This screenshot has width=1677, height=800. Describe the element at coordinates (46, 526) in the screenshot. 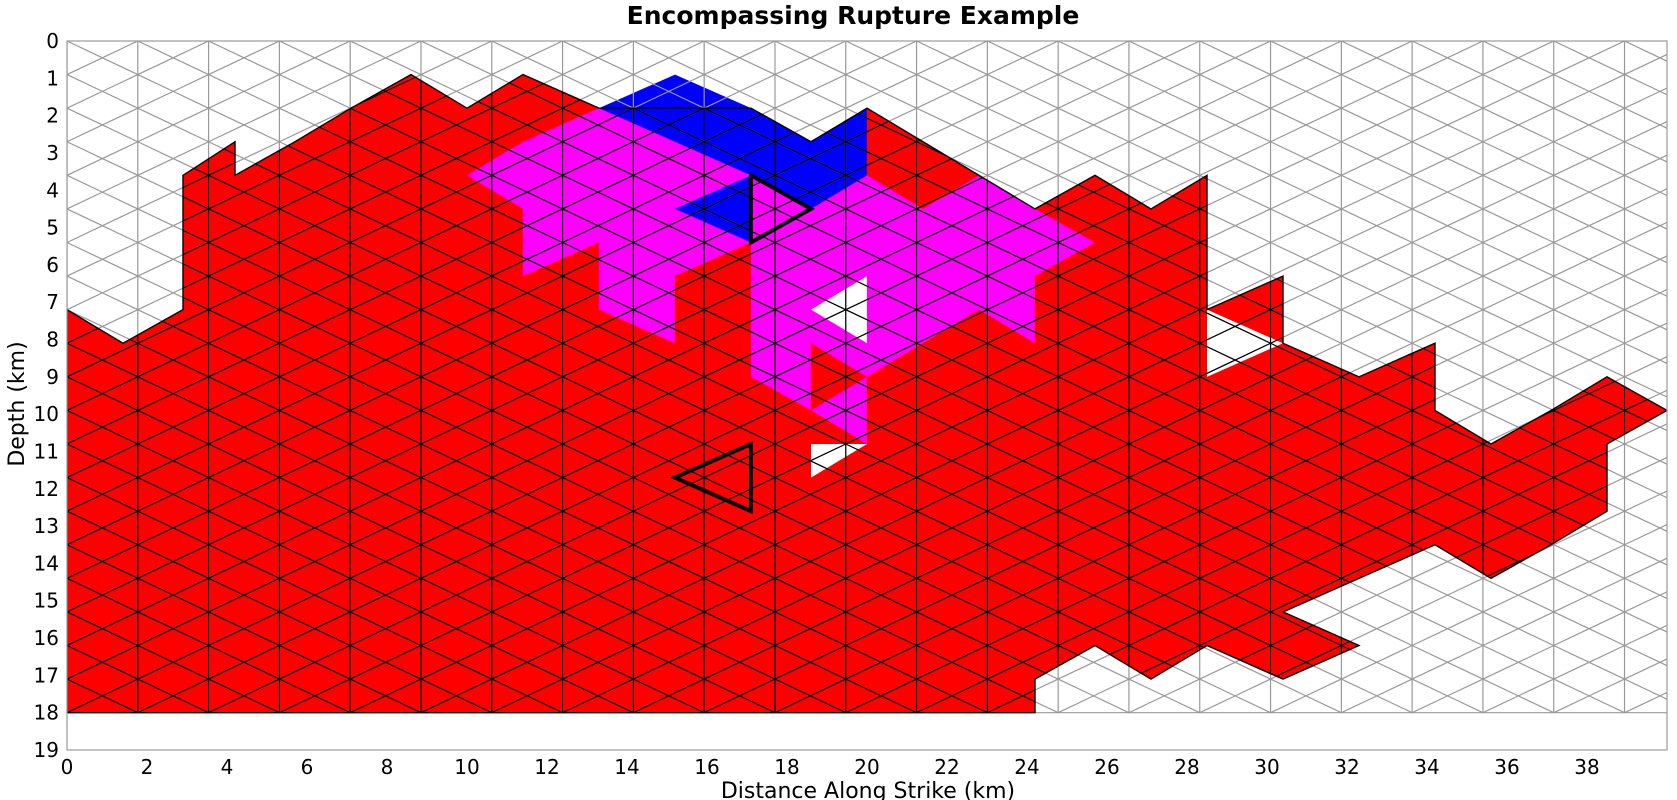

I see `y-tick-label: 13` at that location.